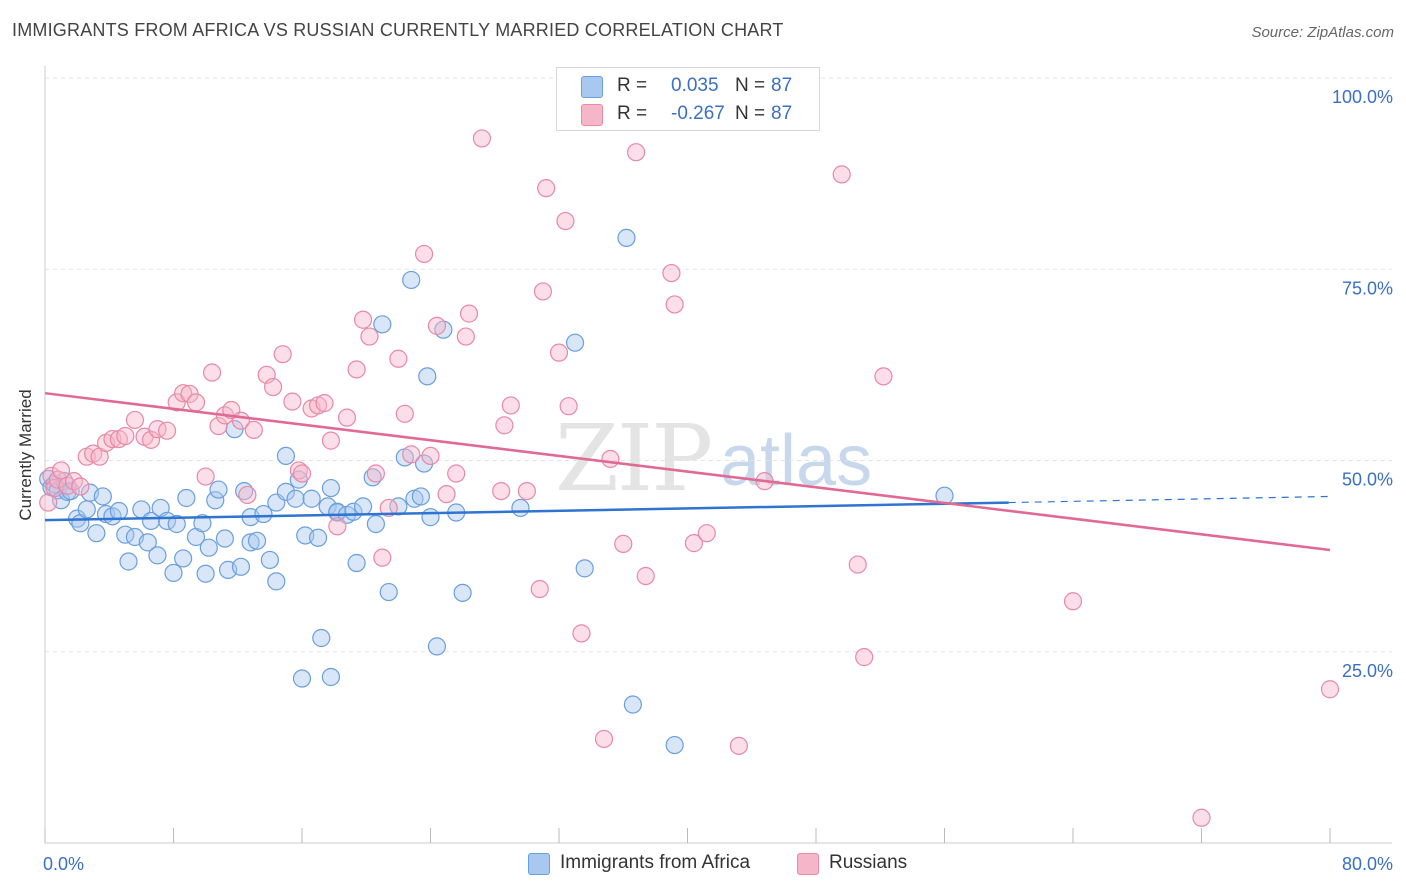  Describe the element at coordinates (688, 99) in the screenshot. I see `stats-legend: R = 0.035 N = 87 R = -0.267 N = 87` at that location.